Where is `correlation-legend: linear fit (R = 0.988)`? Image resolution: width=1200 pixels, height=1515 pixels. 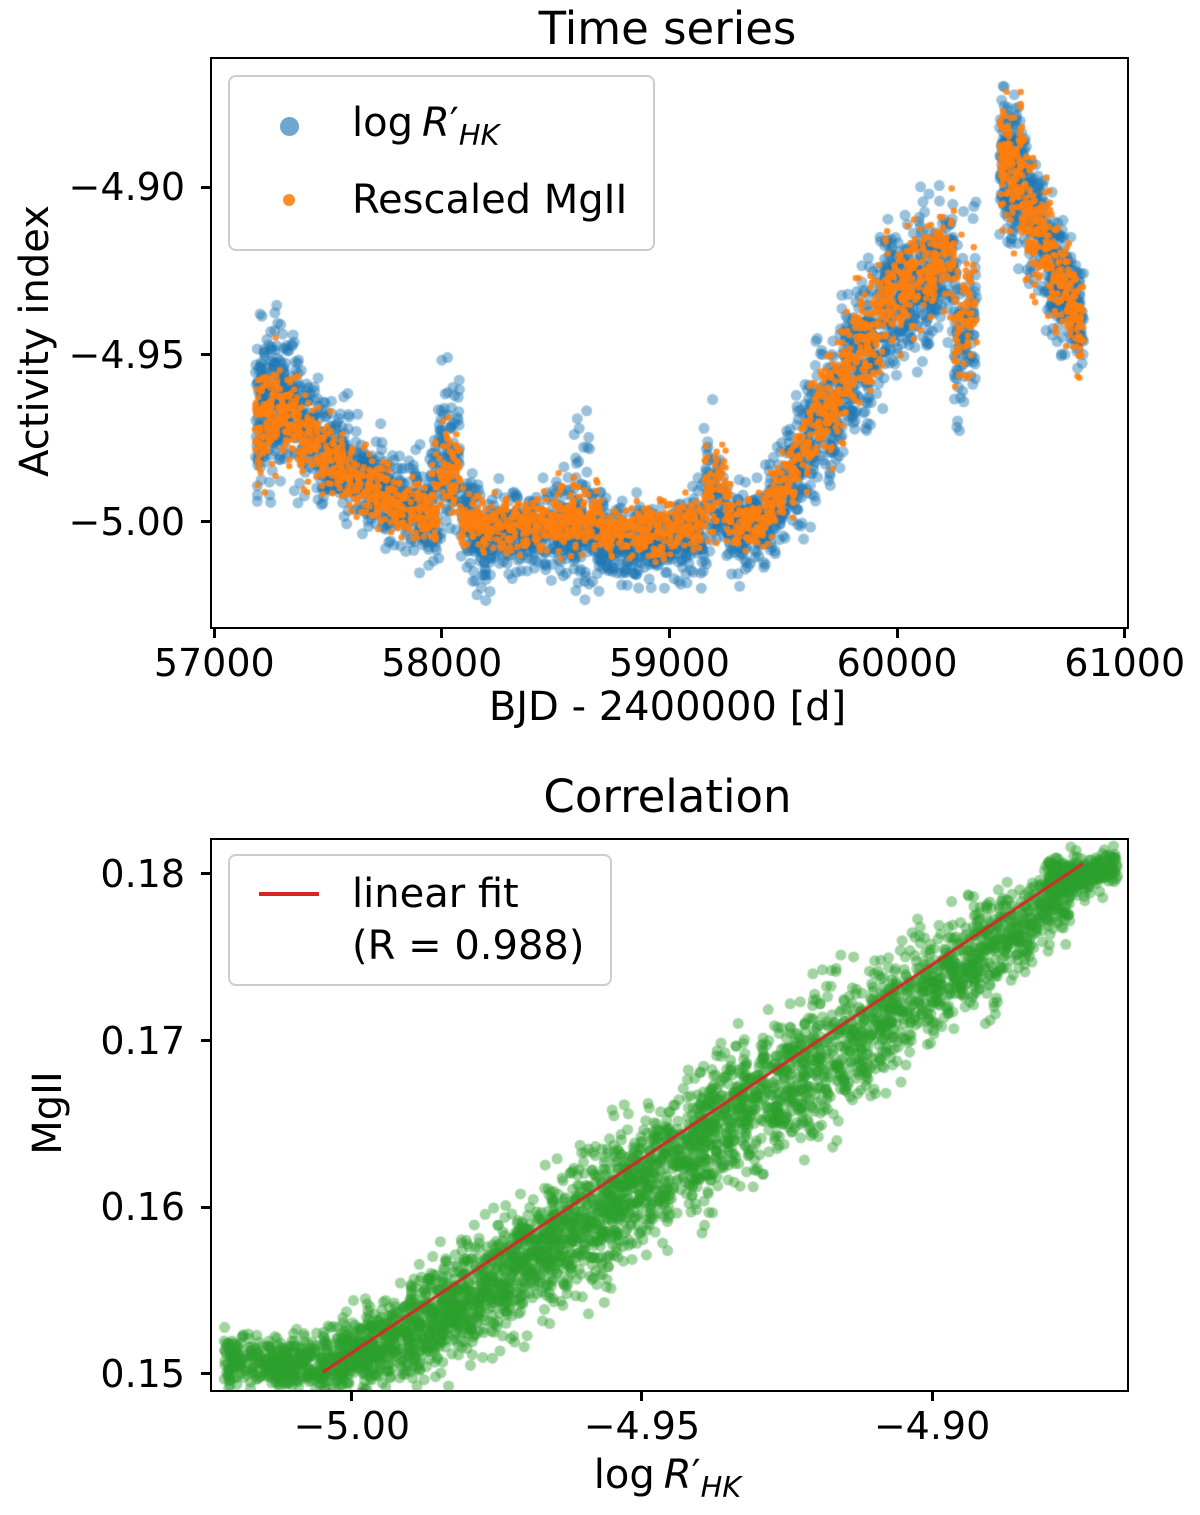
correlation-legend: linear fit (R = 0.988) is located at coordinates (420, 920).